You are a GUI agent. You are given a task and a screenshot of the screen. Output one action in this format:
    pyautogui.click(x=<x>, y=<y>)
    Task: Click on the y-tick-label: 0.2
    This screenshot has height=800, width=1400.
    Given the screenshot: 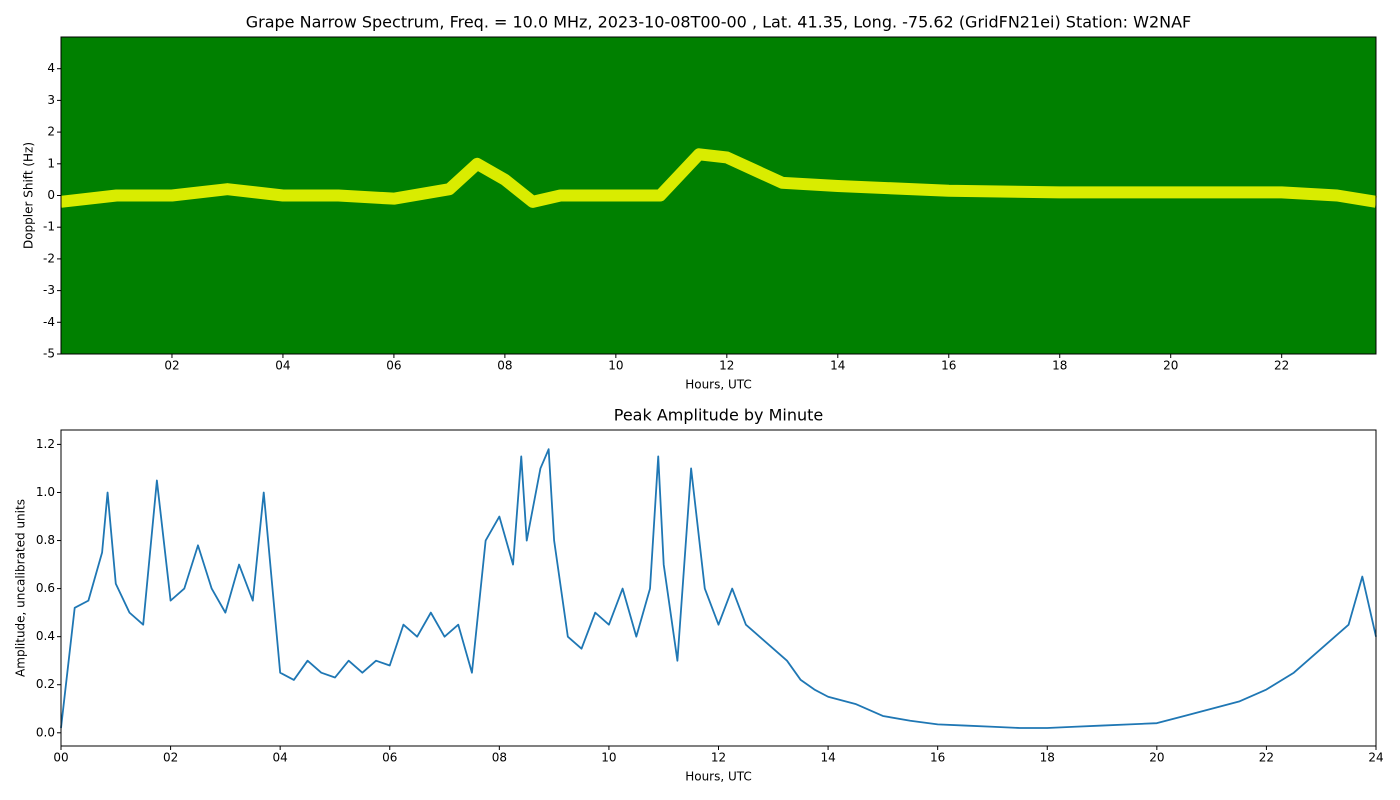 What is the action you would take?
    pyautogui.click(x=45, y=684)
    